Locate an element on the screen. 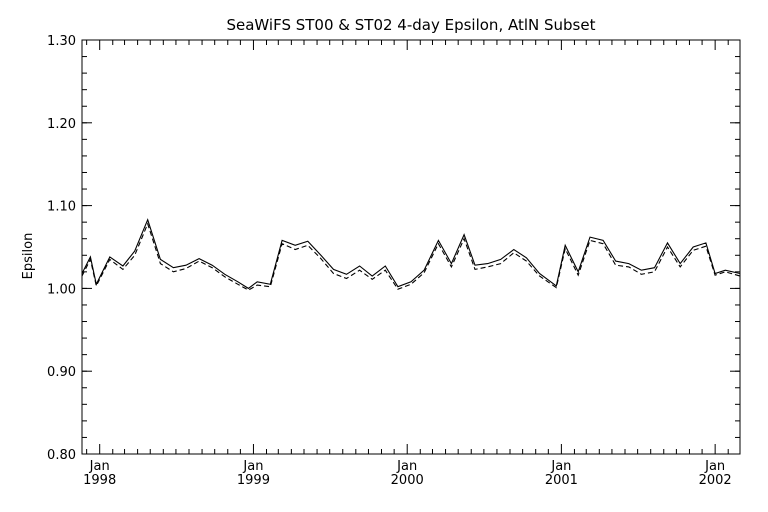  x-tick-year-label: 2001 is located at coordinates (561, 480).